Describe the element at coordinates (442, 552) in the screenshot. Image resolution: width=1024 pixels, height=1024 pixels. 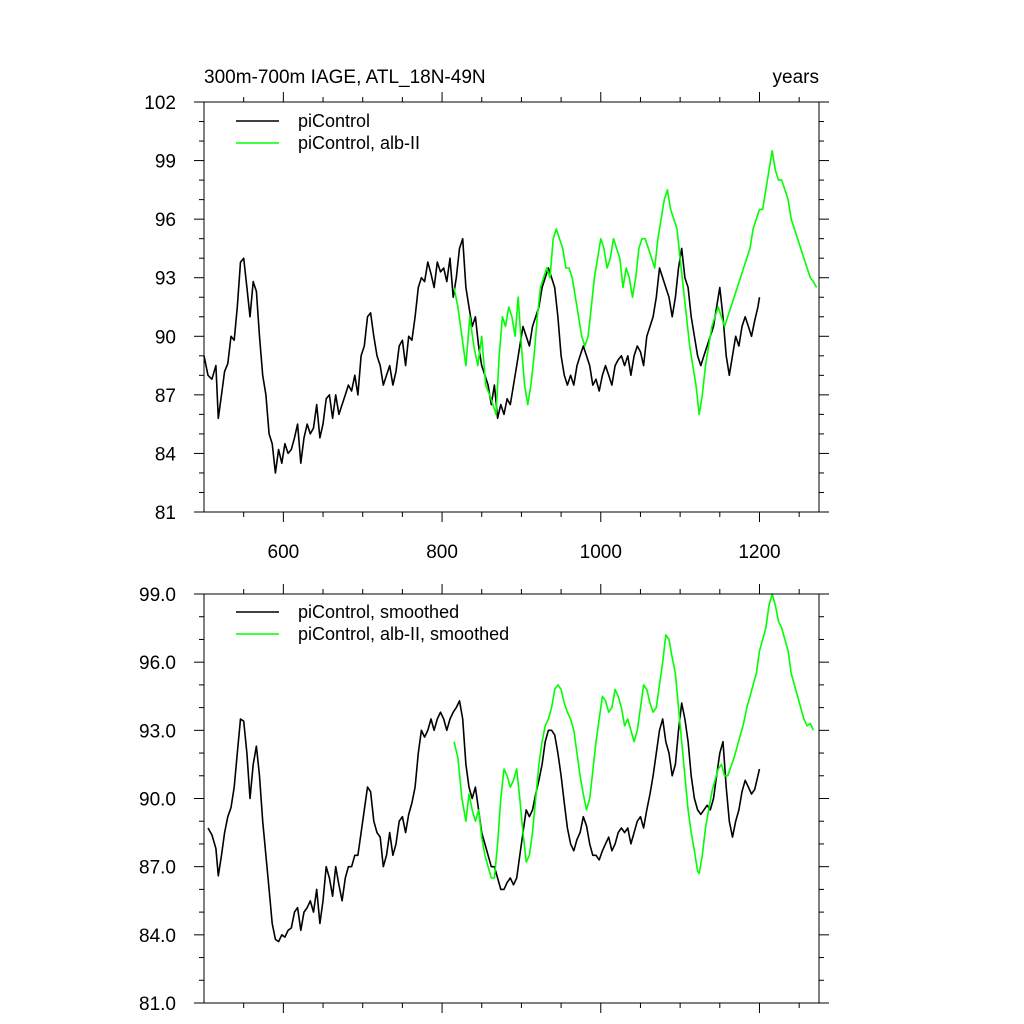
I see `x-tick-label: 800` at that location.